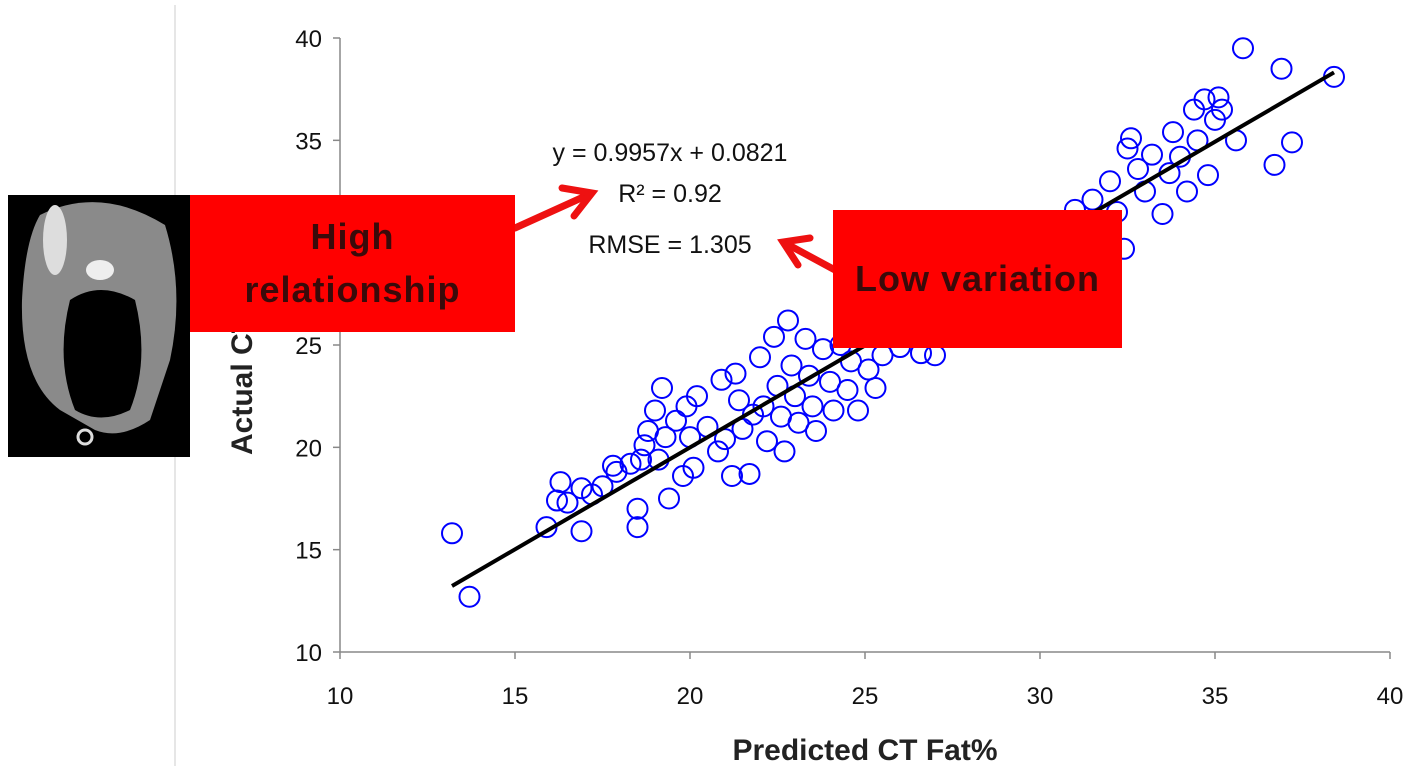  Describe the element at coordinates (669, 245) in the screenshot. I see `rmse: RMSE = 1.305` at that location.